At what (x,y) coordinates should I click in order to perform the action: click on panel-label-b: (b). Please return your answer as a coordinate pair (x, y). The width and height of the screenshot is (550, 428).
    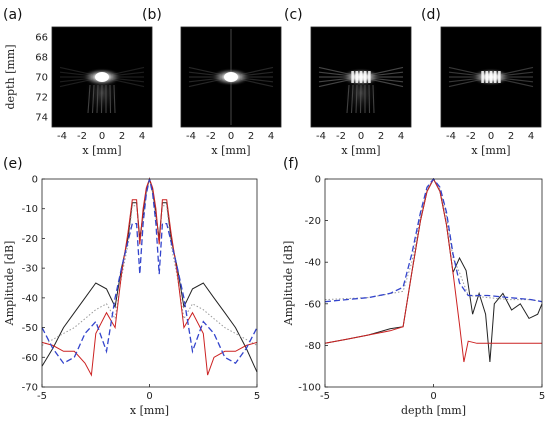
    Looking at the image, I should click on (152, 15).